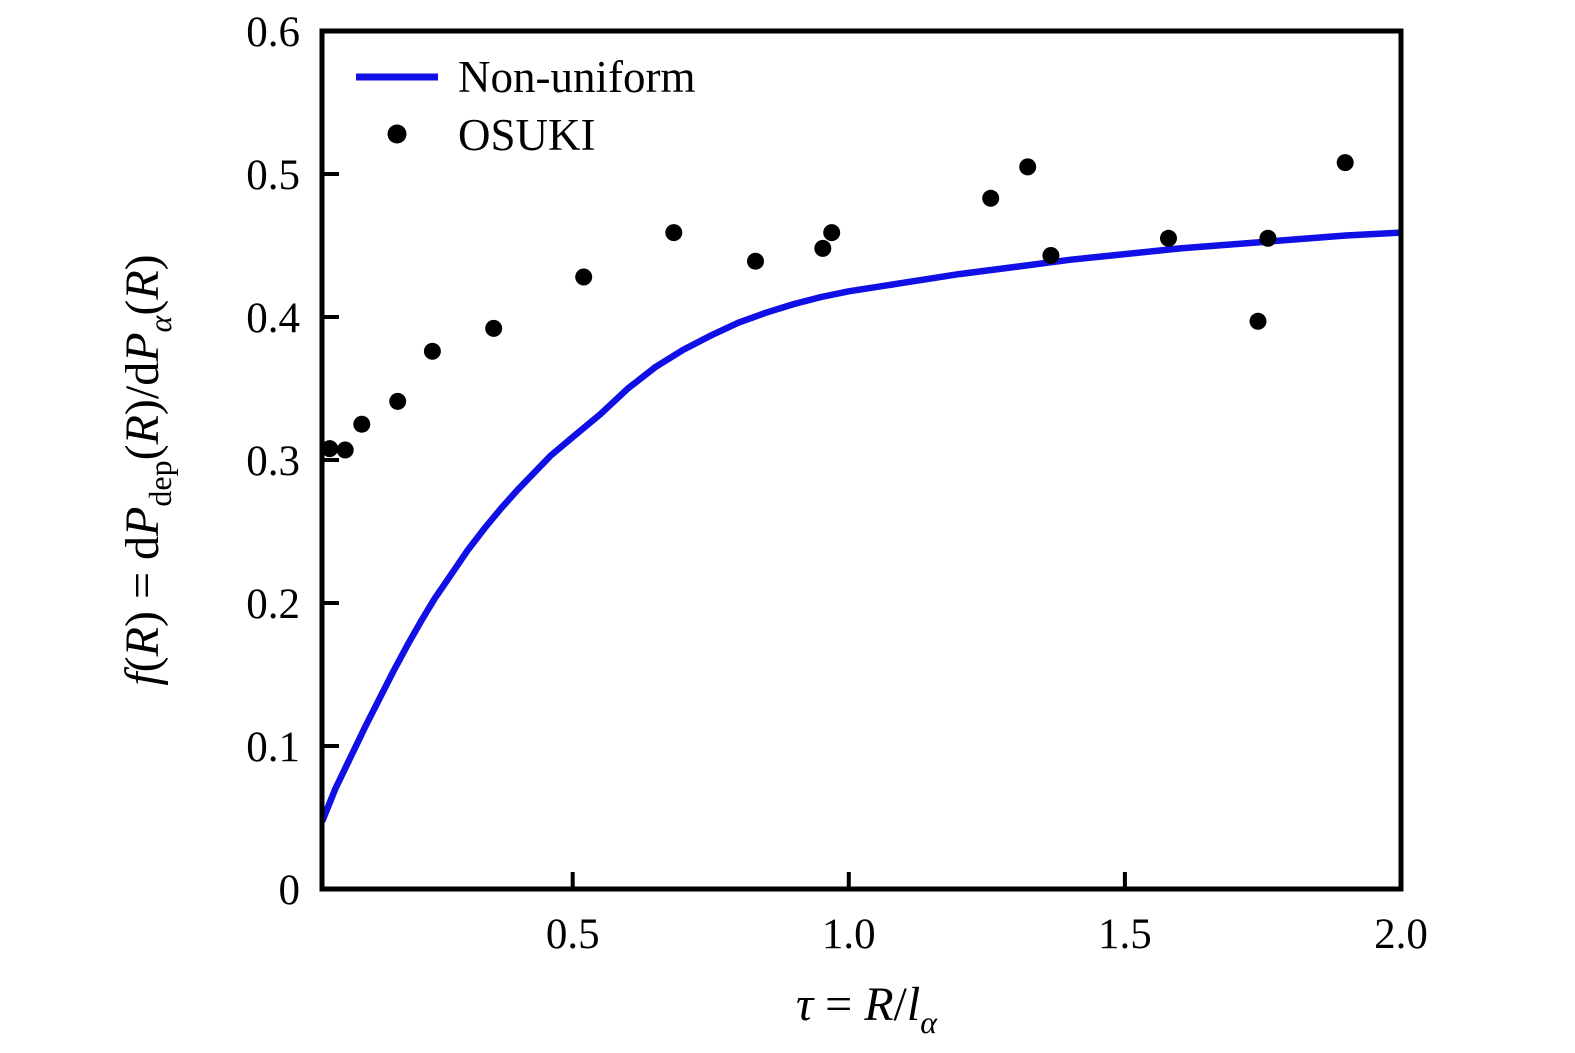 Image resolution: width=1575 pixels, height=1053 pixels. I want to click on label-part: ), so click(142, 262).